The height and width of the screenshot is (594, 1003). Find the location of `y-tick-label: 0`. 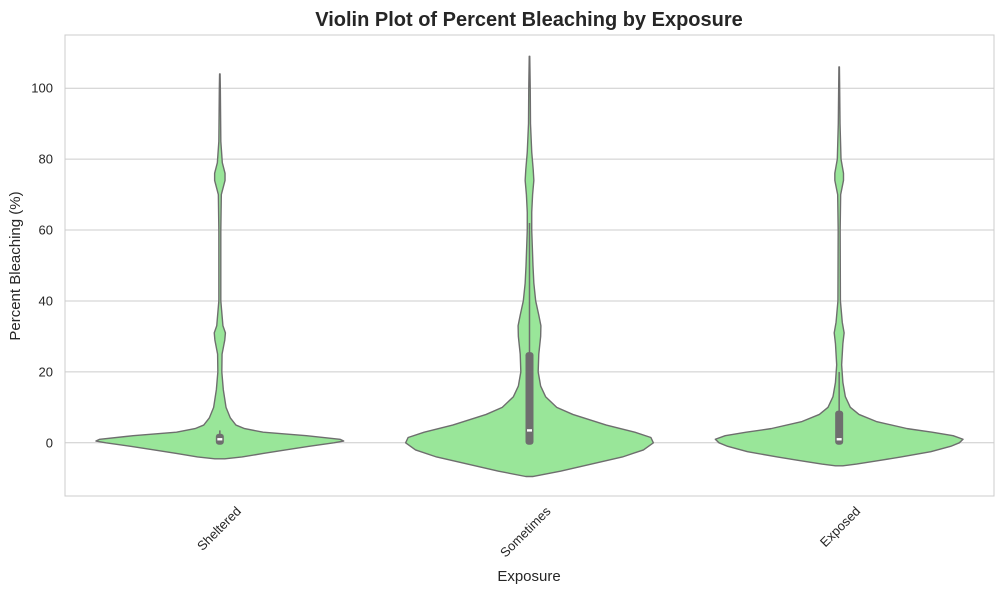

y-tick-label: 0 is located at coordinates (49, 442).